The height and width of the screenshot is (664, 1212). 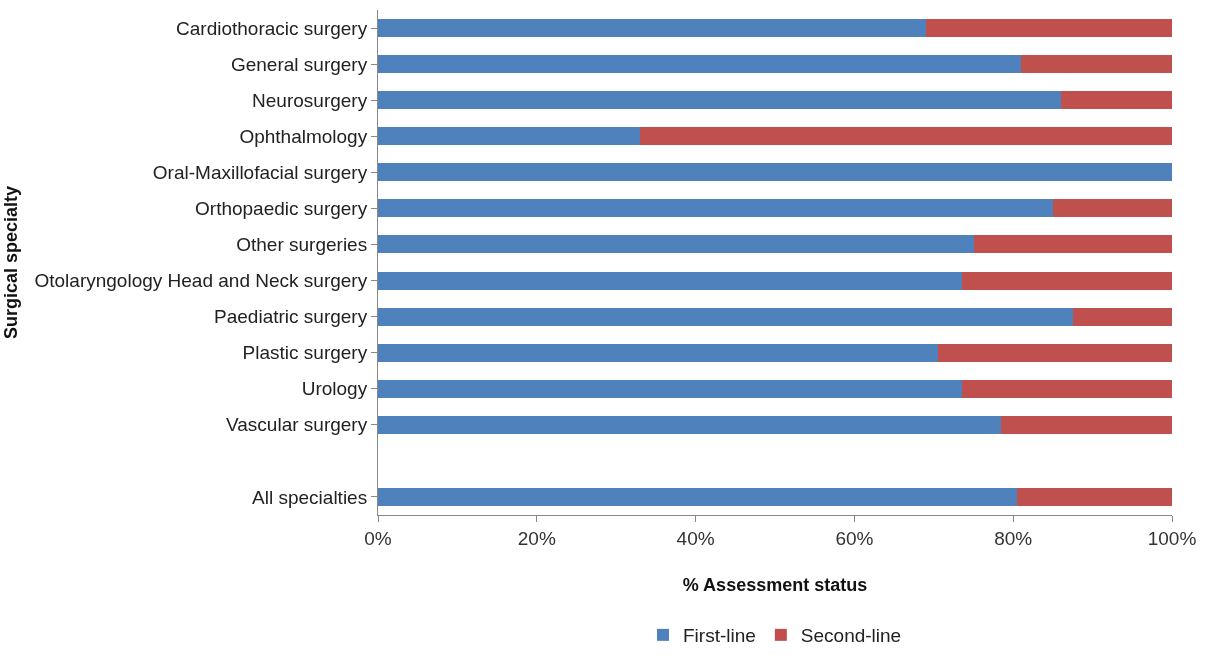 What do you see at coordinates (272, 28) in the screenshot?
I see `y-tick-label: Cardiothoracic surgery` at bounding box center [272, 28].